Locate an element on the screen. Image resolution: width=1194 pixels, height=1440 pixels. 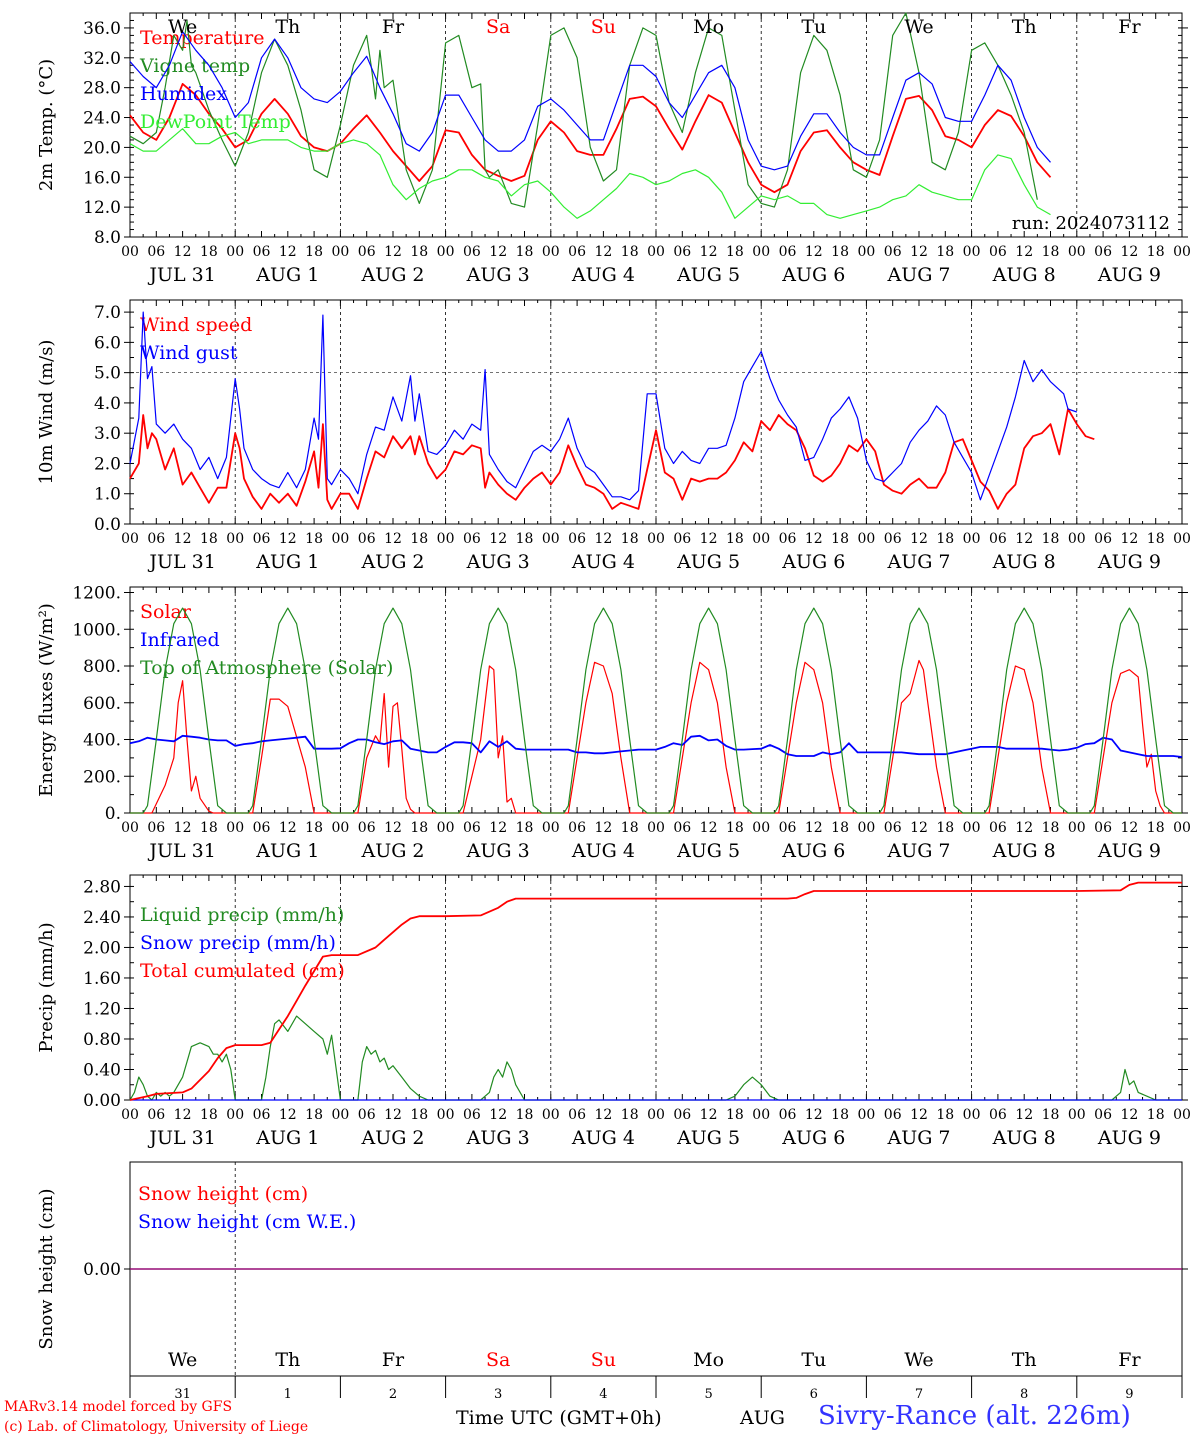
day-number: 31 is located at coordinates (182, 1394).